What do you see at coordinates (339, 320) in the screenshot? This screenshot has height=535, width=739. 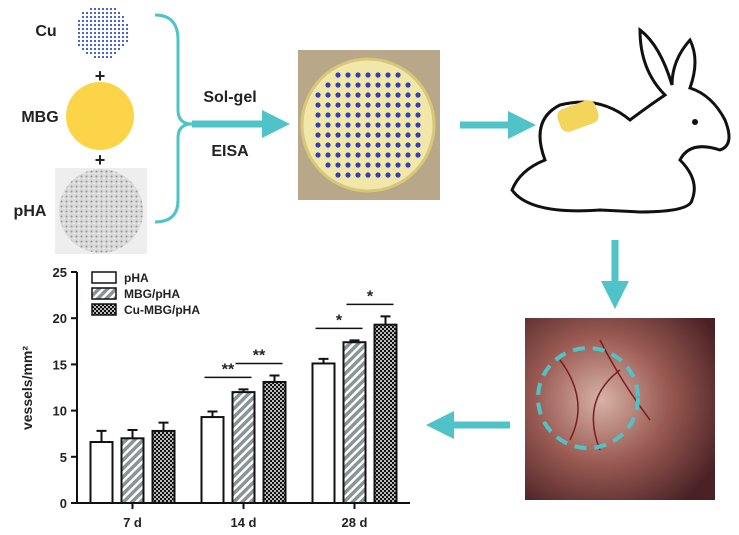 I see `significance-label: *` at bounding box center [339, 320].